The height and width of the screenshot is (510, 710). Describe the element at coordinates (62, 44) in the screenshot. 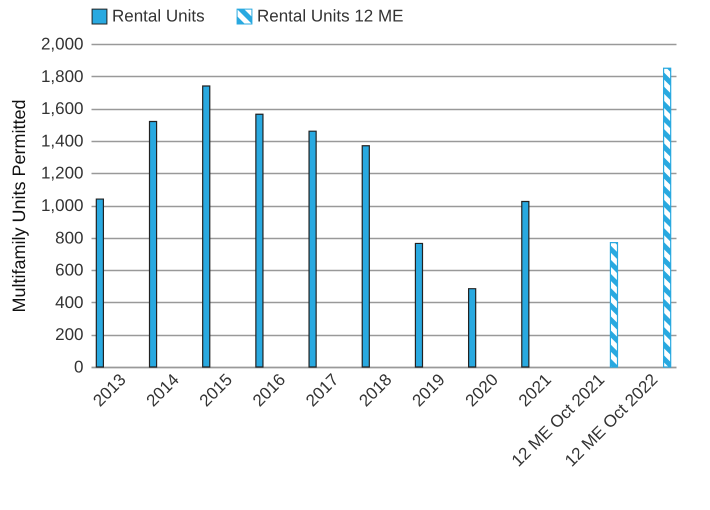

I see `y-tick-label: 2,000` at that location.